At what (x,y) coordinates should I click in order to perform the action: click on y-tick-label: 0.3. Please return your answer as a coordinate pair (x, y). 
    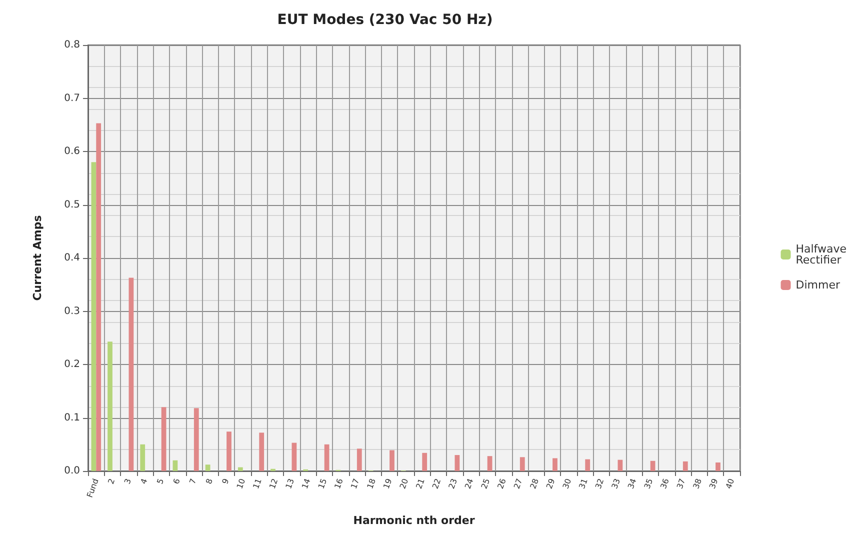
    Looking at the image, I should click on (72, 311).